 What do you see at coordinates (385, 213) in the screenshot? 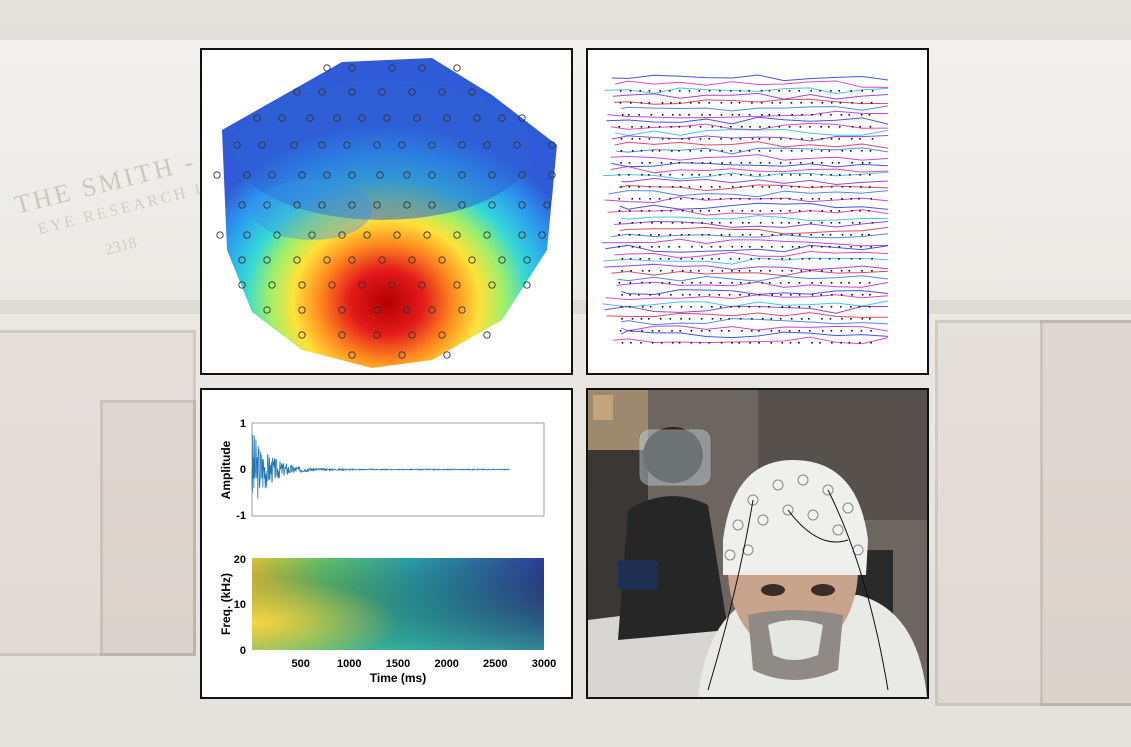
I see `eeg-topography-heatmap-icon` at bounding box center [385, 213].